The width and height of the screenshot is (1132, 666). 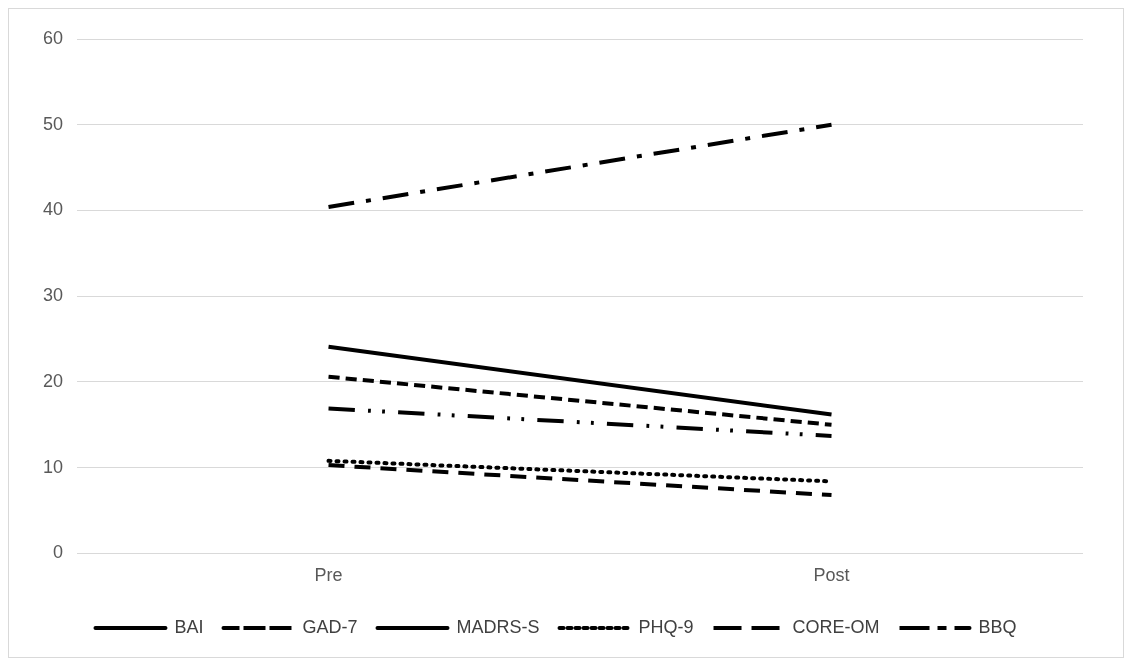 What do you see at coordinates (831, 575) in the screenshot?
I see `x-tick-label: Post` at bounding box center [831, 575].